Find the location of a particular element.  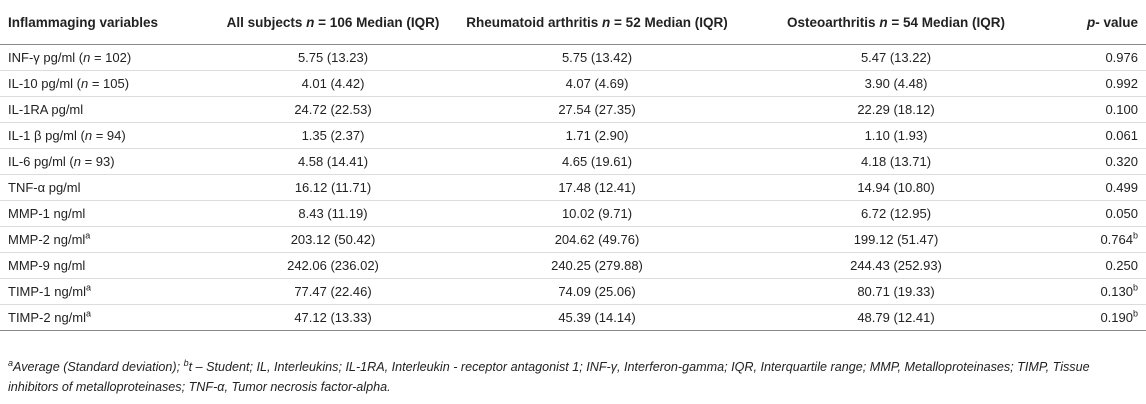

cell-rheumatoid-arthritis: 4.07 (4.69) is located at coordinates (597, 83).